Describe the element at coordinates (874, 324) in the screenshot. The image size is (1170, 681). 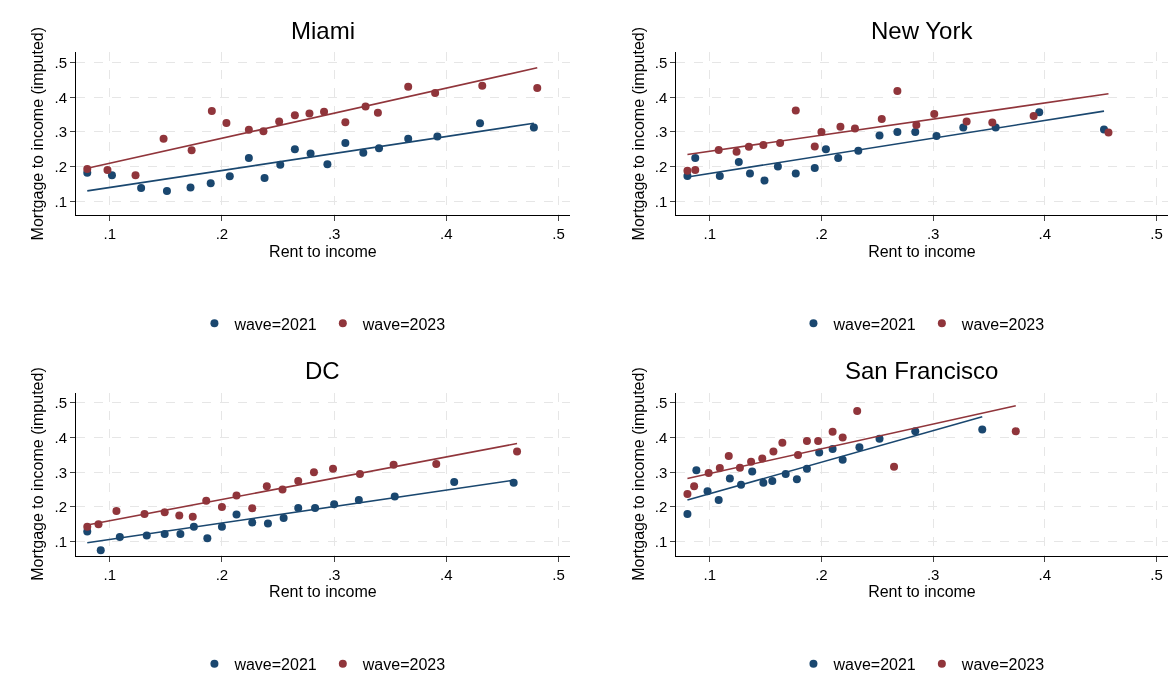
I see `legend-label: wave=2021` at that location.